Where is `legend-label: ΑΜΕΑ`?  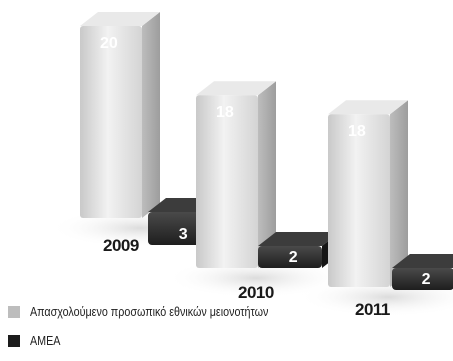 legend-label: ΑΜΕΑ is located at coordinates (45, 340).